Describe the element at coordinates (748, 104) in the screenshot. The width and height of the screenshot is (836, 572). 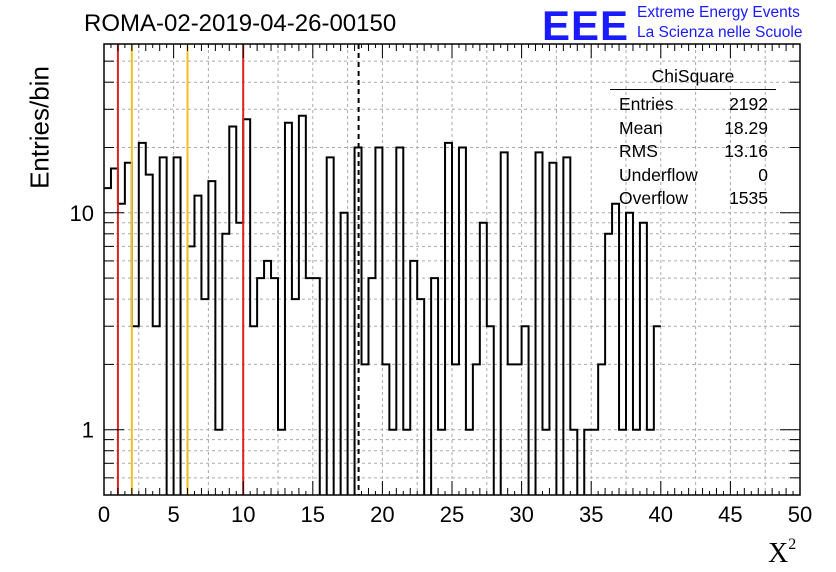
I see `stats-value: 2192` at that location.